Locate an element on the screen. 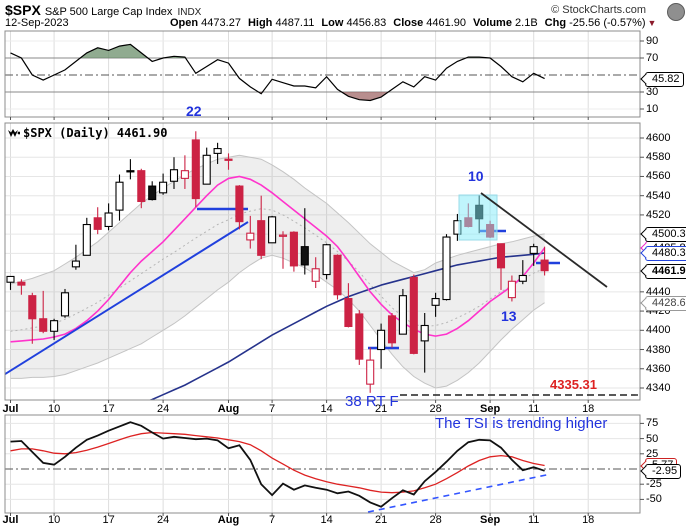 The width and height of the screenshot is (686, 527). value-callout: -2.95 is located at coordinates (663, 471).